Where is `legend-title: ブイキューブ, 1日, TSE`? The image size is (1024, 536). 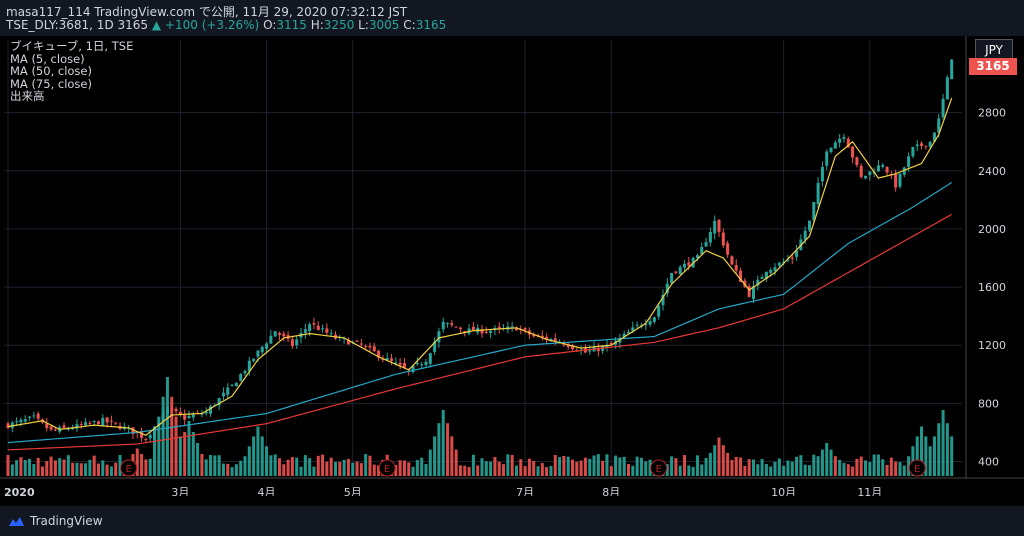 legend-title: ブイキューブ, 1日, TSE is located at coordinates (72, 46).